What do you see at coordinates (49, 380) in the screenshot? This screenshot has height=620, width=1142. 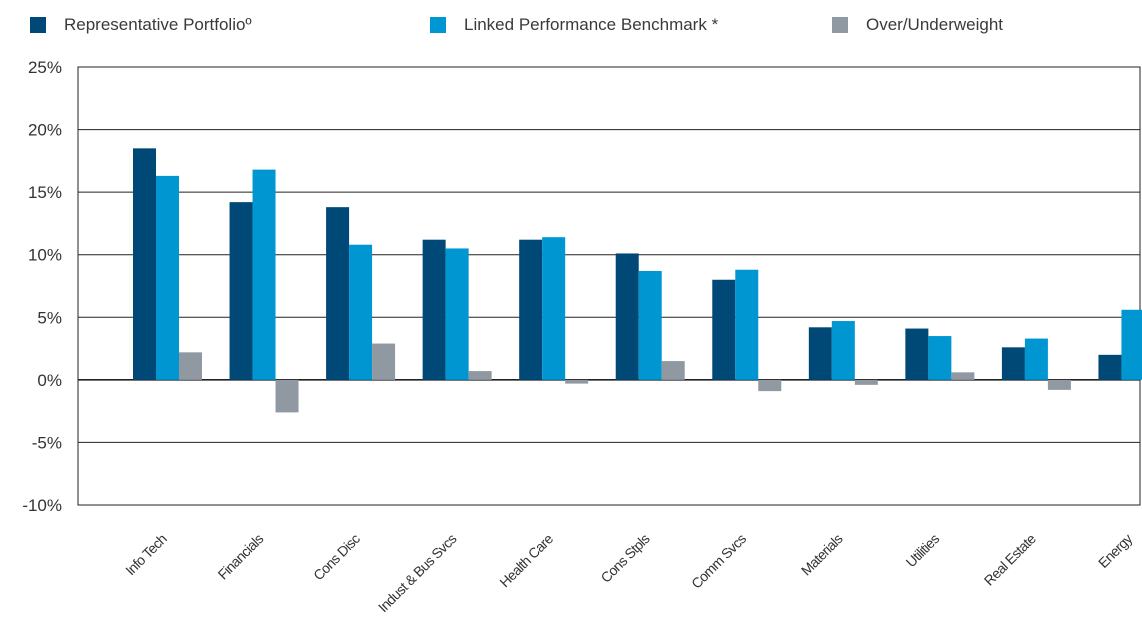 I see `y-tick-label: 0%` at bounding box center [49, 380].